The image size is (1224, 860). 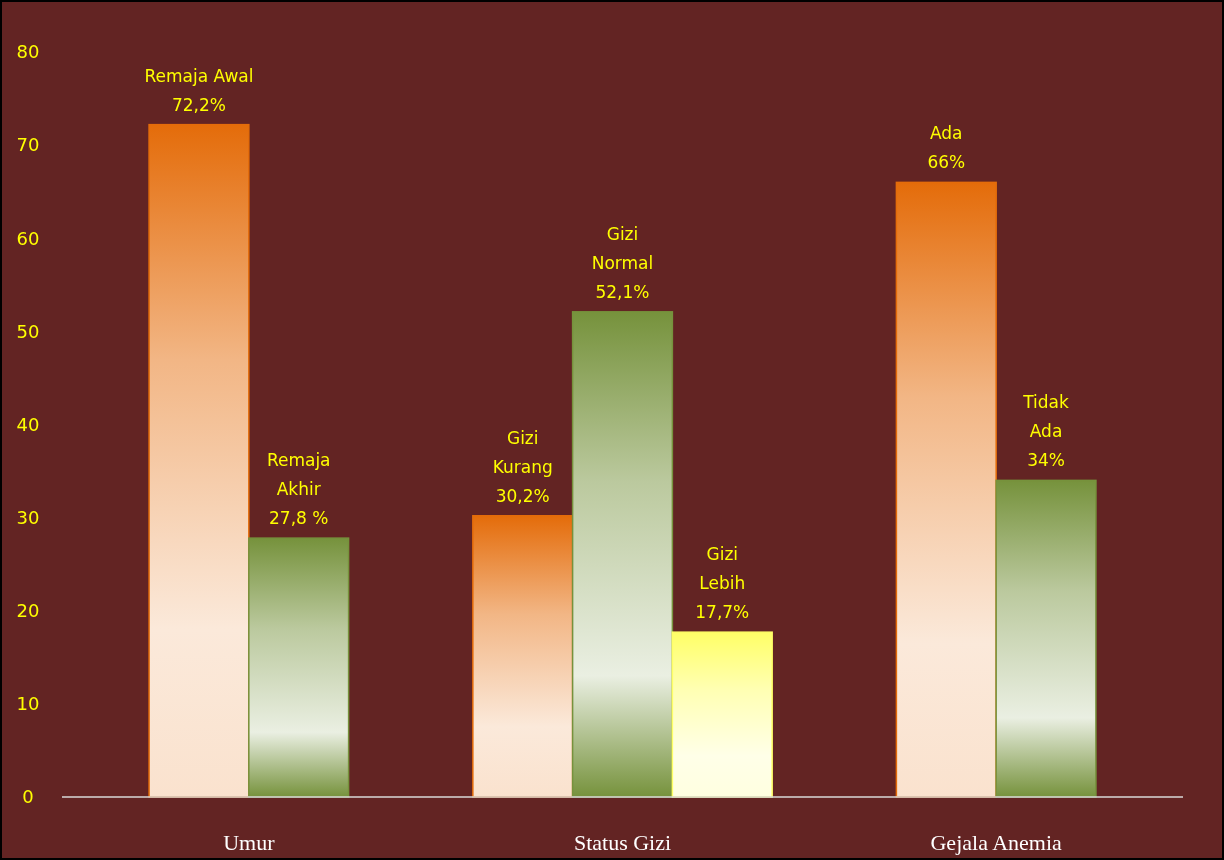 What do you see at coordinates (28, 517) in the screenshot?
I see `y-tick-label: 30` at bounding box center [28, 517].